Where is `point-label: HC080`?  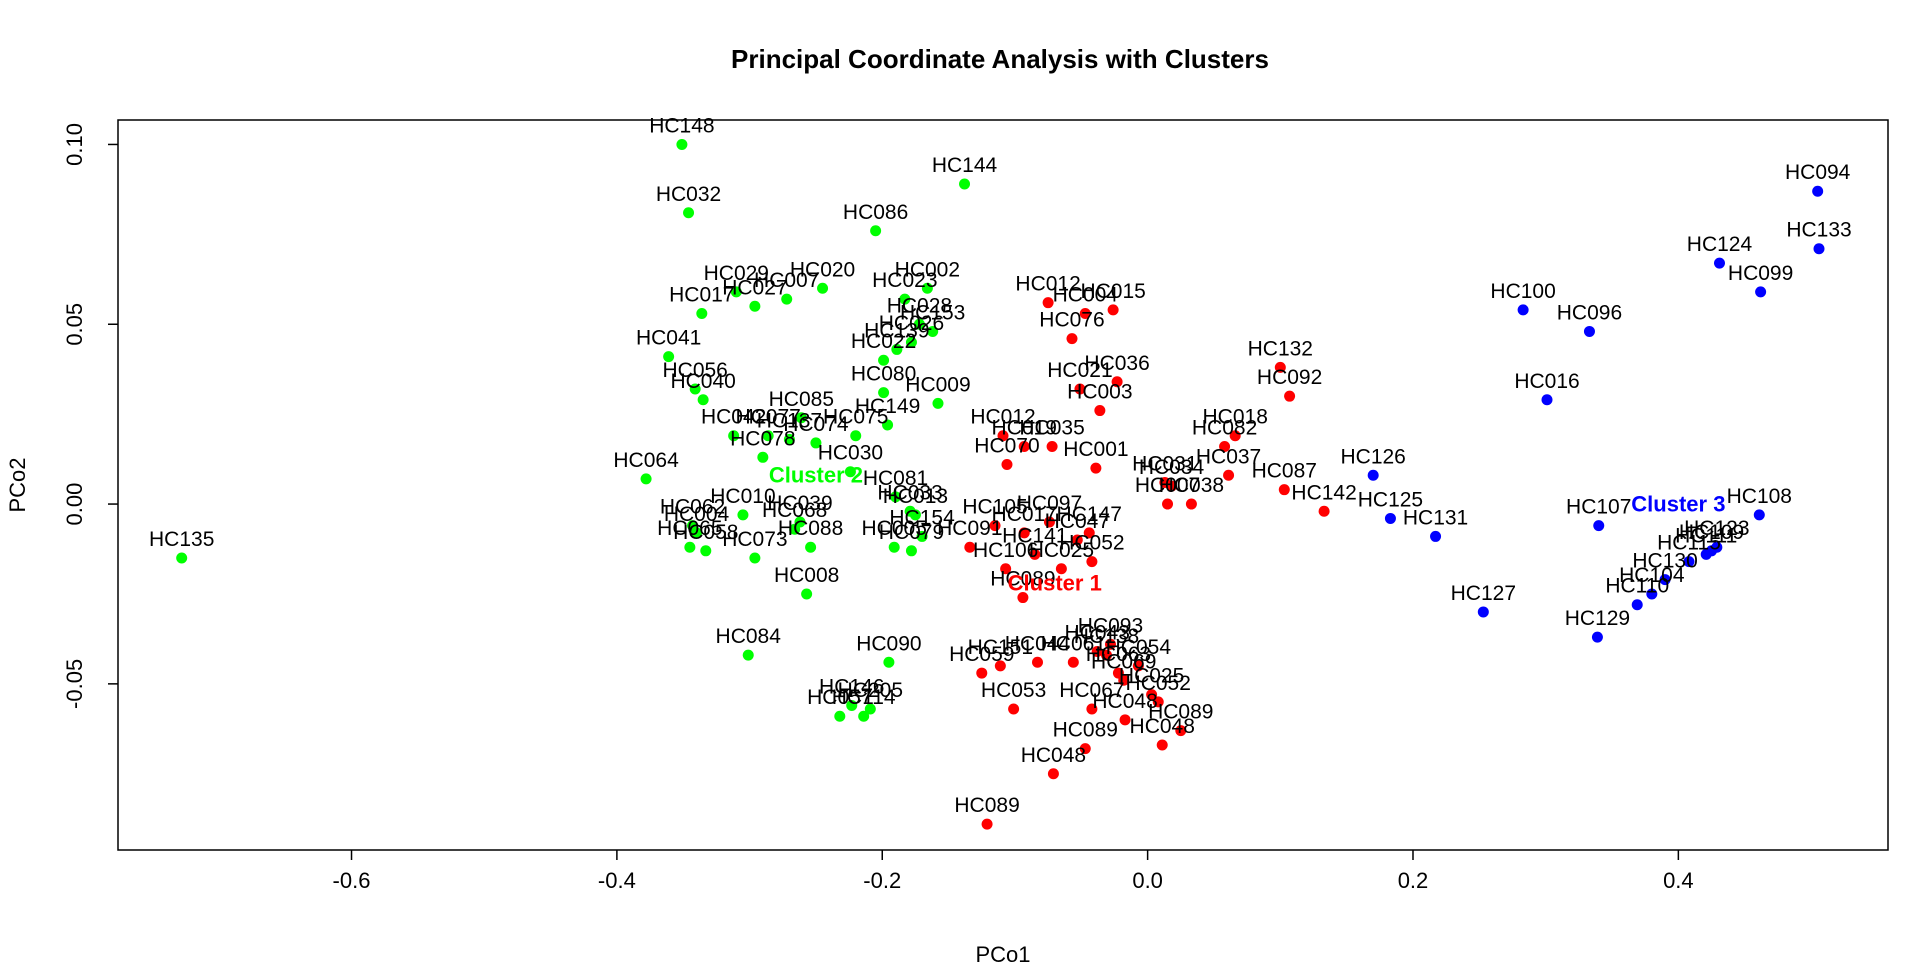 point-label: HC080 is located at coordinates (883, 374).